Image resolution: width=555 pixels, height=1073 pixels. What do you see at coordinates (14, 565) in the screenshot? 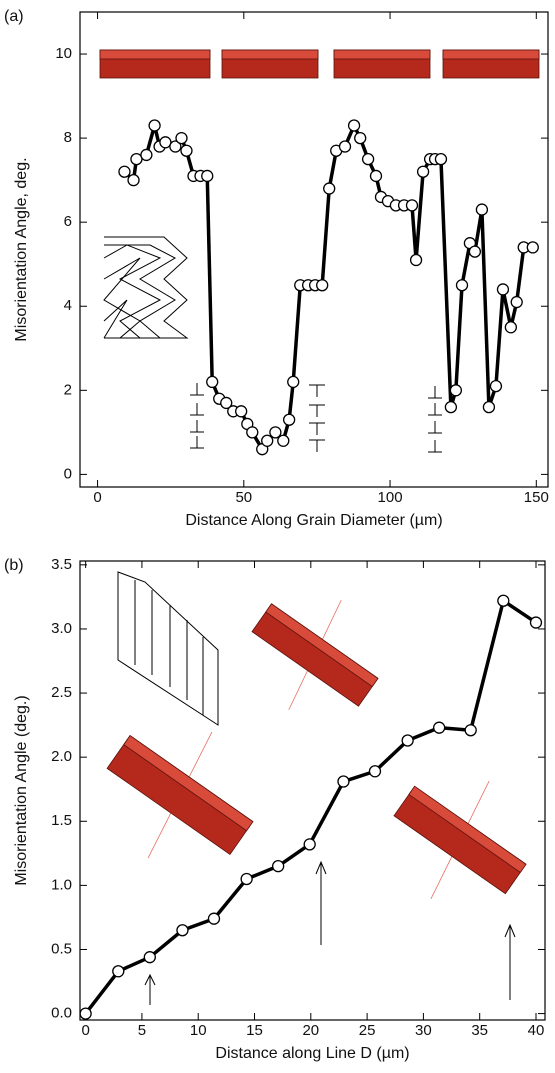
I see `panel-label: (b)` at bounding box center [14, 565].